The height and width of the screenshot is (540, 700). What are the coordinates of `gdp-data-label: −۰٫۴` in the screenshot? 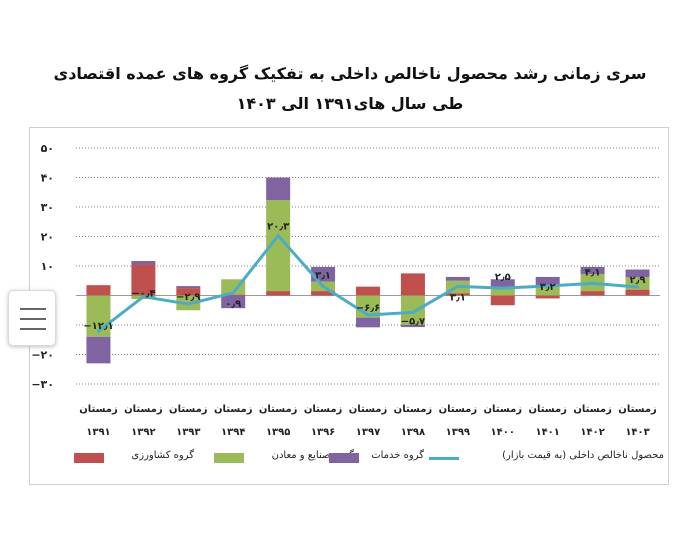 It's located at (143, 294).